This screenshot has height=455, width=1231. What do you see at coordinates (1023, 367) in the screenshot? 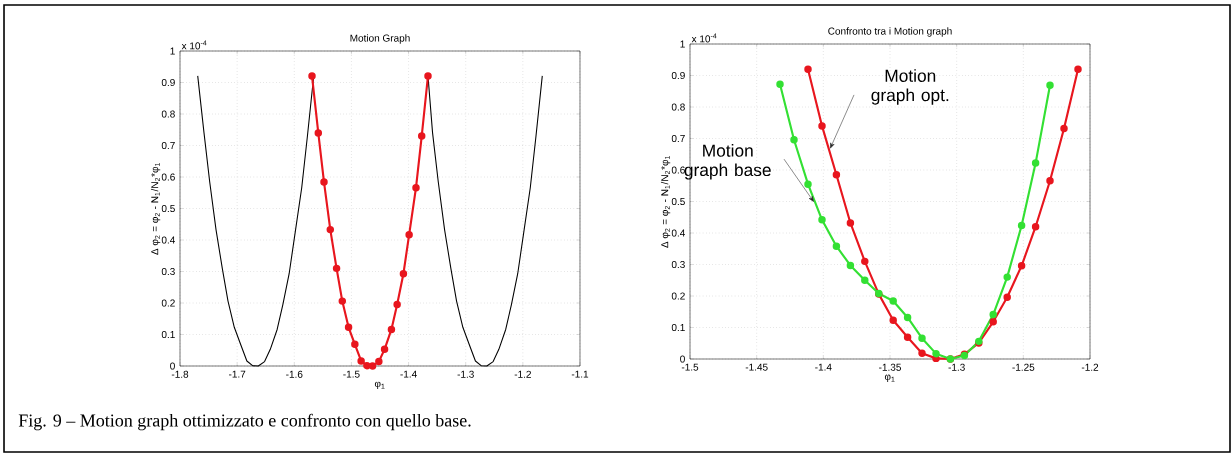
I see `x-tick-label: -1.25` at bounding box center [1023, 367].